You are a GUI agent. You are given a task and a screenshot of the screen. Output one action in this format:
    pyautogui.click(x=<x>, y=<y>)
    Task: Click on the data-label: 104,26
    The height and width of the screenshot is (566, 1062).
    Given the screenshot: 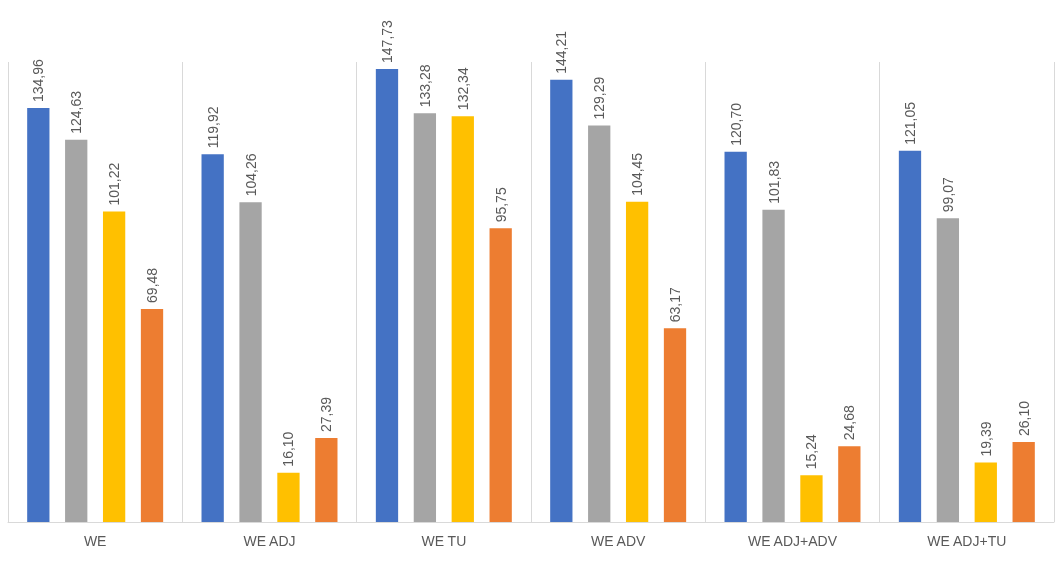 What is the action you would take?
    pyautogui.click(x=250, y=175)
    